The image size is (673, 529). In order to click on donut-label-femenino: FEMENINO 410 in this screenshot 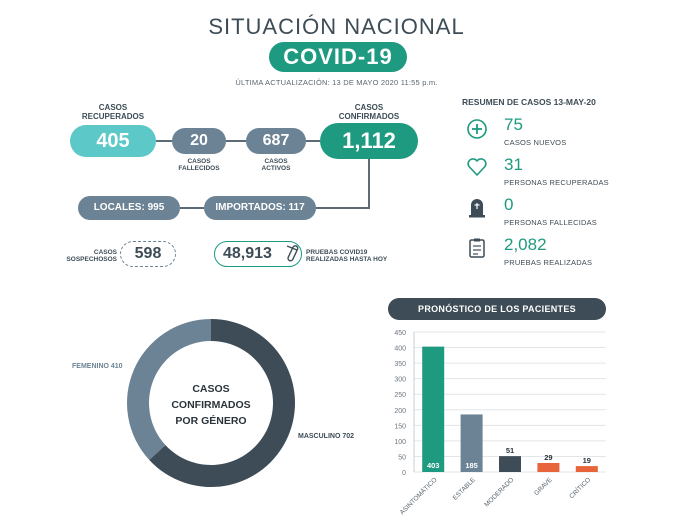, I will do `click(97, 366)`.